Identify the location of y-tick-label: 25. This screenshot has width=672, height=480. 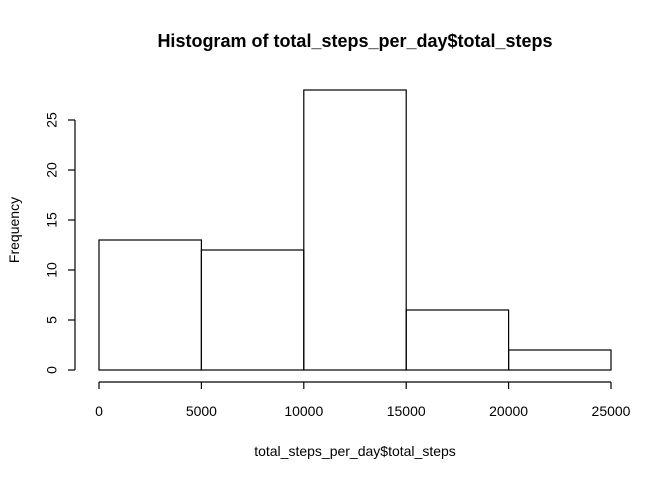
(52, 120).